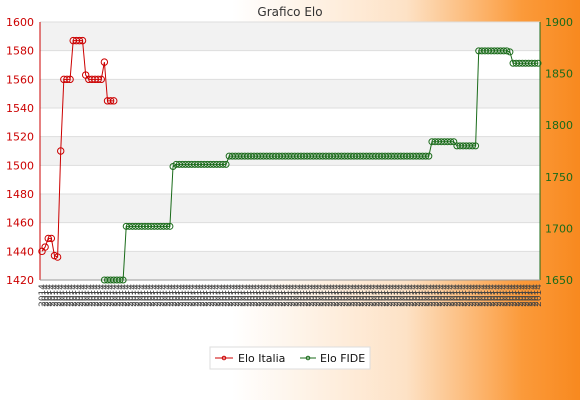 This screenshot has height=400, width=580. Describe the element at coordinates (20, 22) in the screenshot. I see `left-tick-label: 1600` at that location.